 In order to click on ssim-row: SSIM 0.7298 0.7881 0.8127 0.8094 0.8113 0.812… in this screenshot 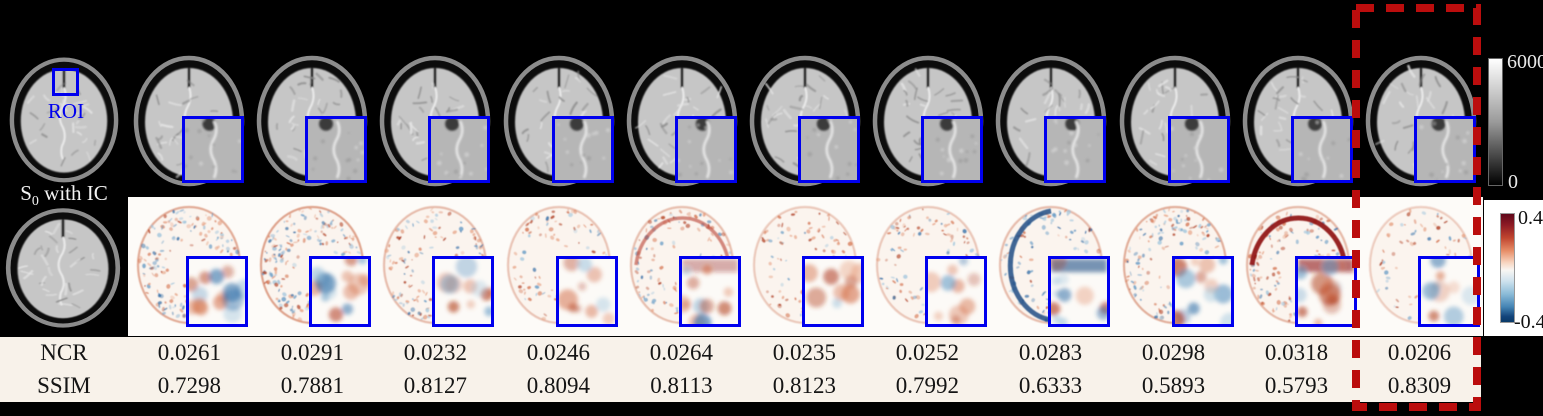, I will do `click(740, 386)`.